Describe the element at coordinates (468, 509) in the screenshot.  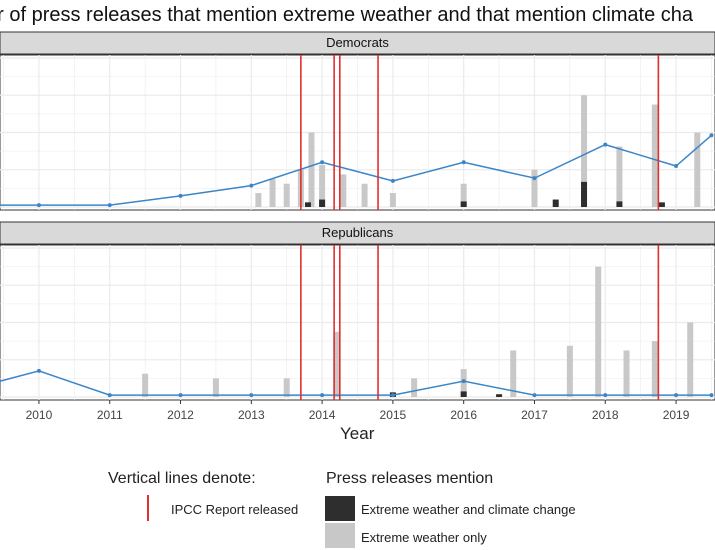
I see `legend-label-both: Extreme weather and climate change` at that location.